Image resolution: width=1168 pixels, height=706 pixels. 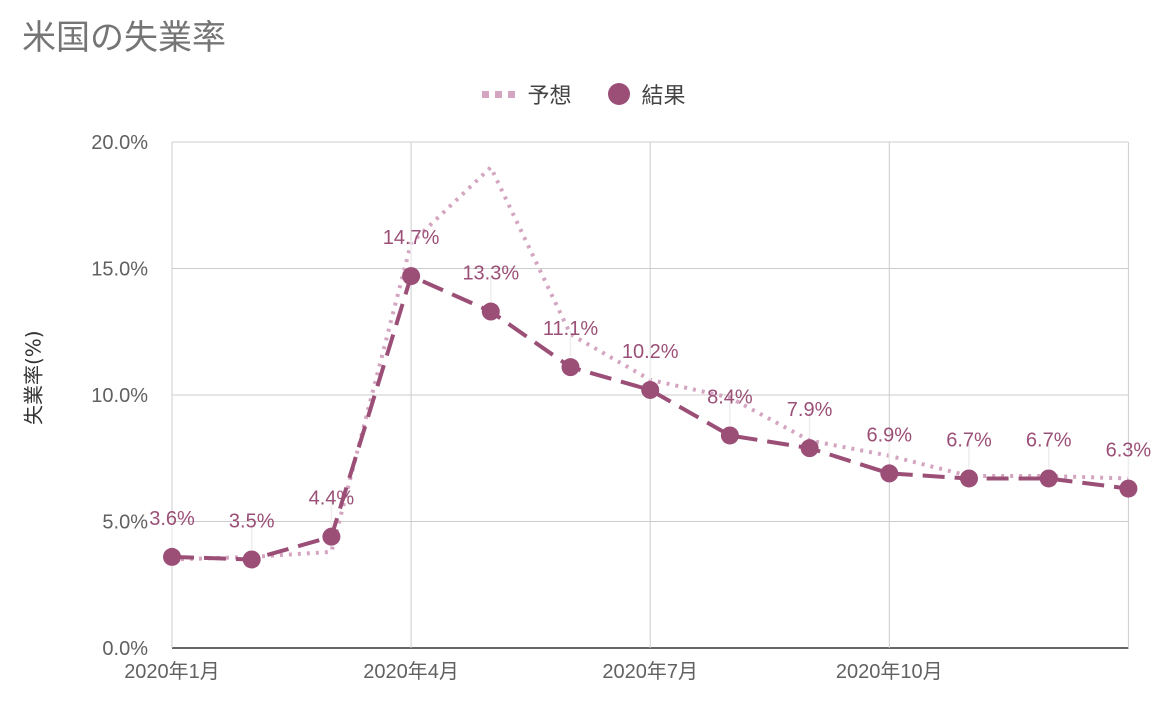 What do you see at coordinates (663, 96) in the screenshot?
I see `legend-label-actual: 結果` at bounding box center [663, 96].